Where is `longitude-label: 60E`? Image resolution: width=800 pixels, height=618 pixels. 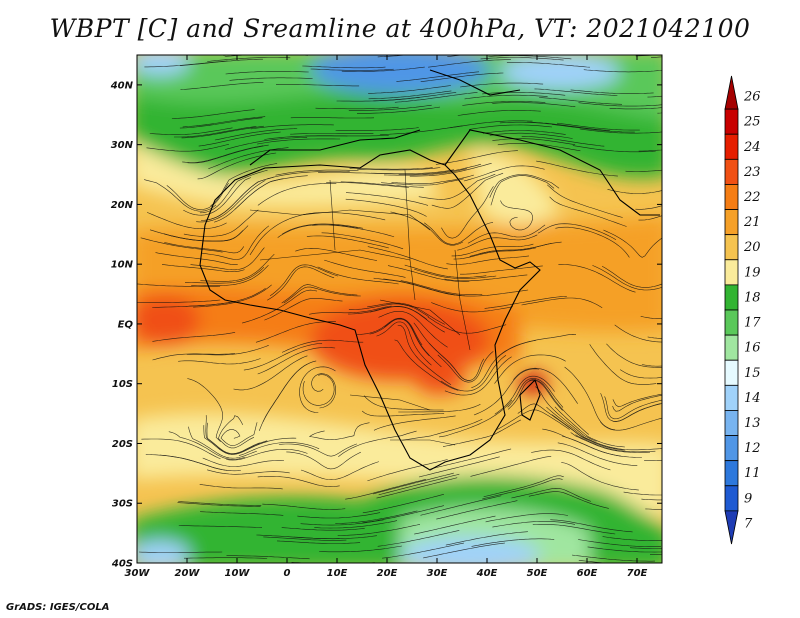 longitude-label: 60E is located at coordinates (587, 573).